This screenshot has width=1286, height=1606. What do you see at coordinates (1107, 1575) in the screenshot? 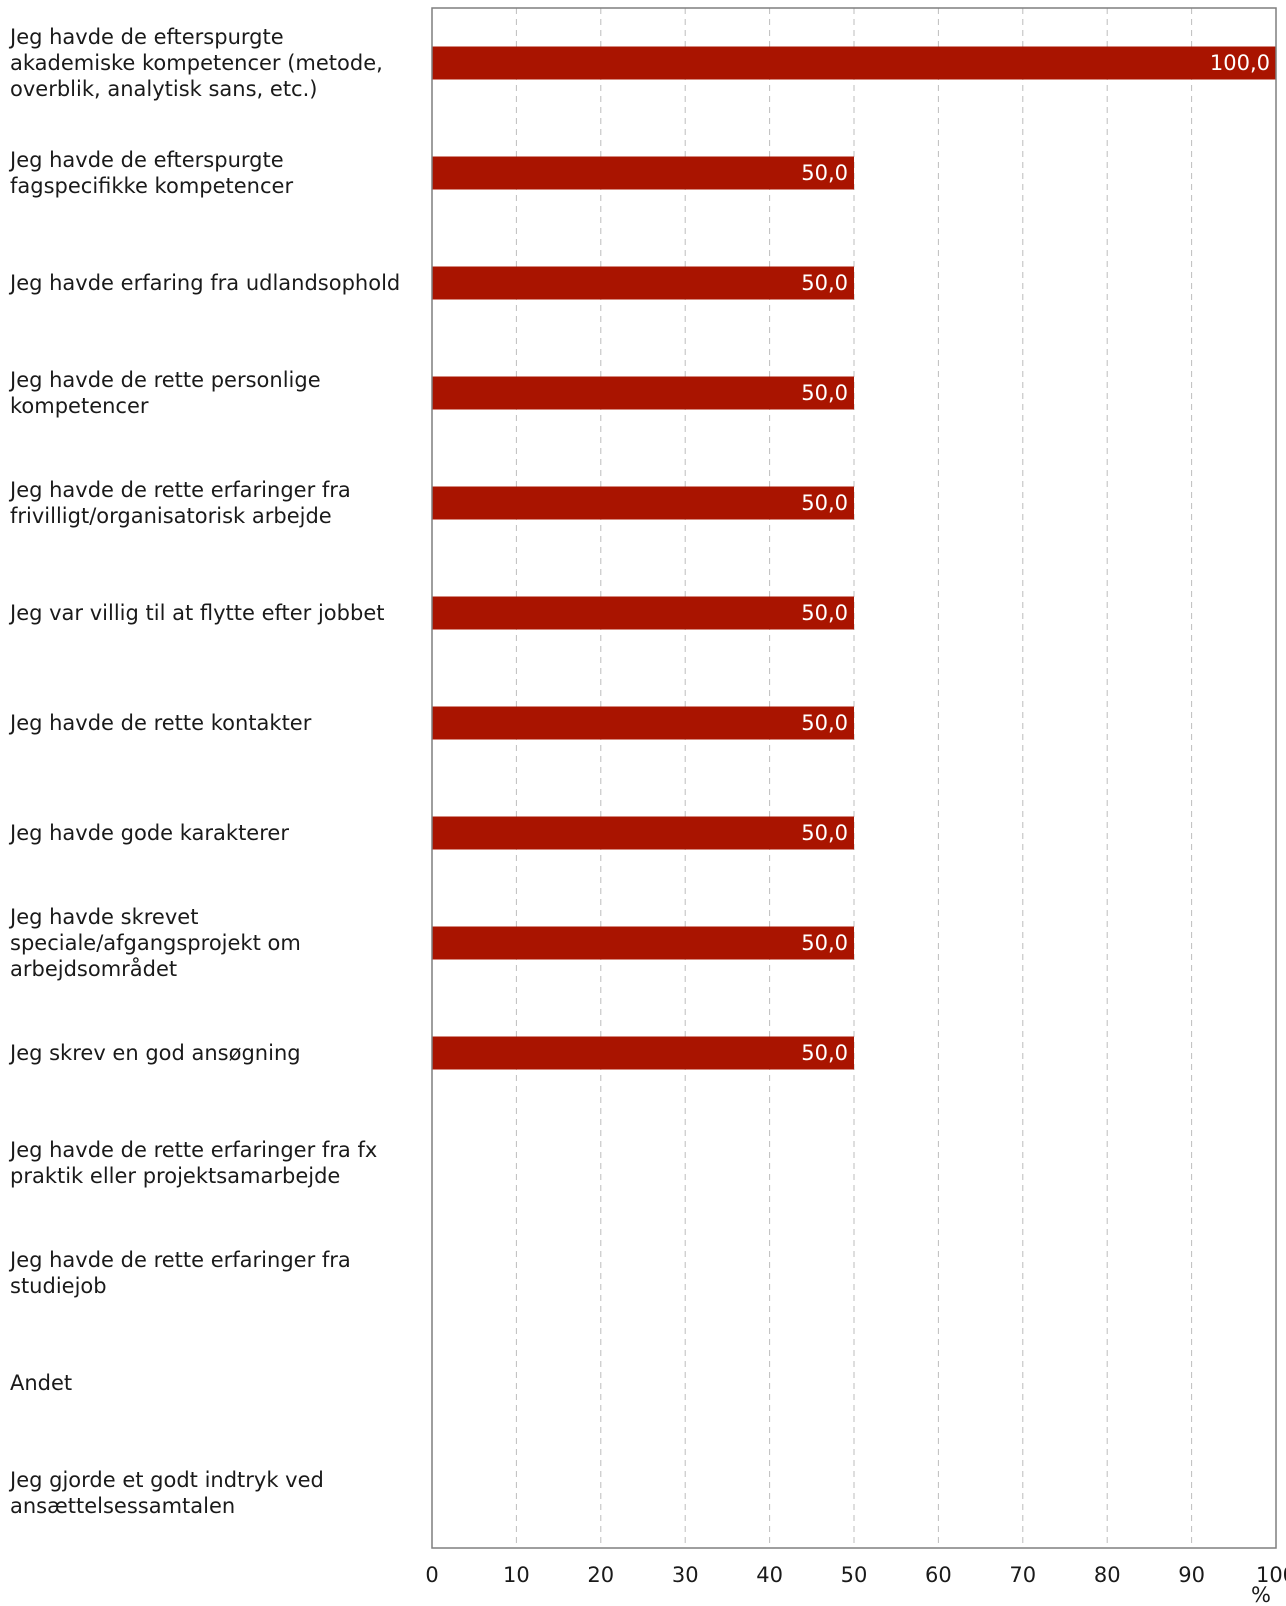
I see `x-tick-label-80: 80` at bounding box center [1107, 1575].